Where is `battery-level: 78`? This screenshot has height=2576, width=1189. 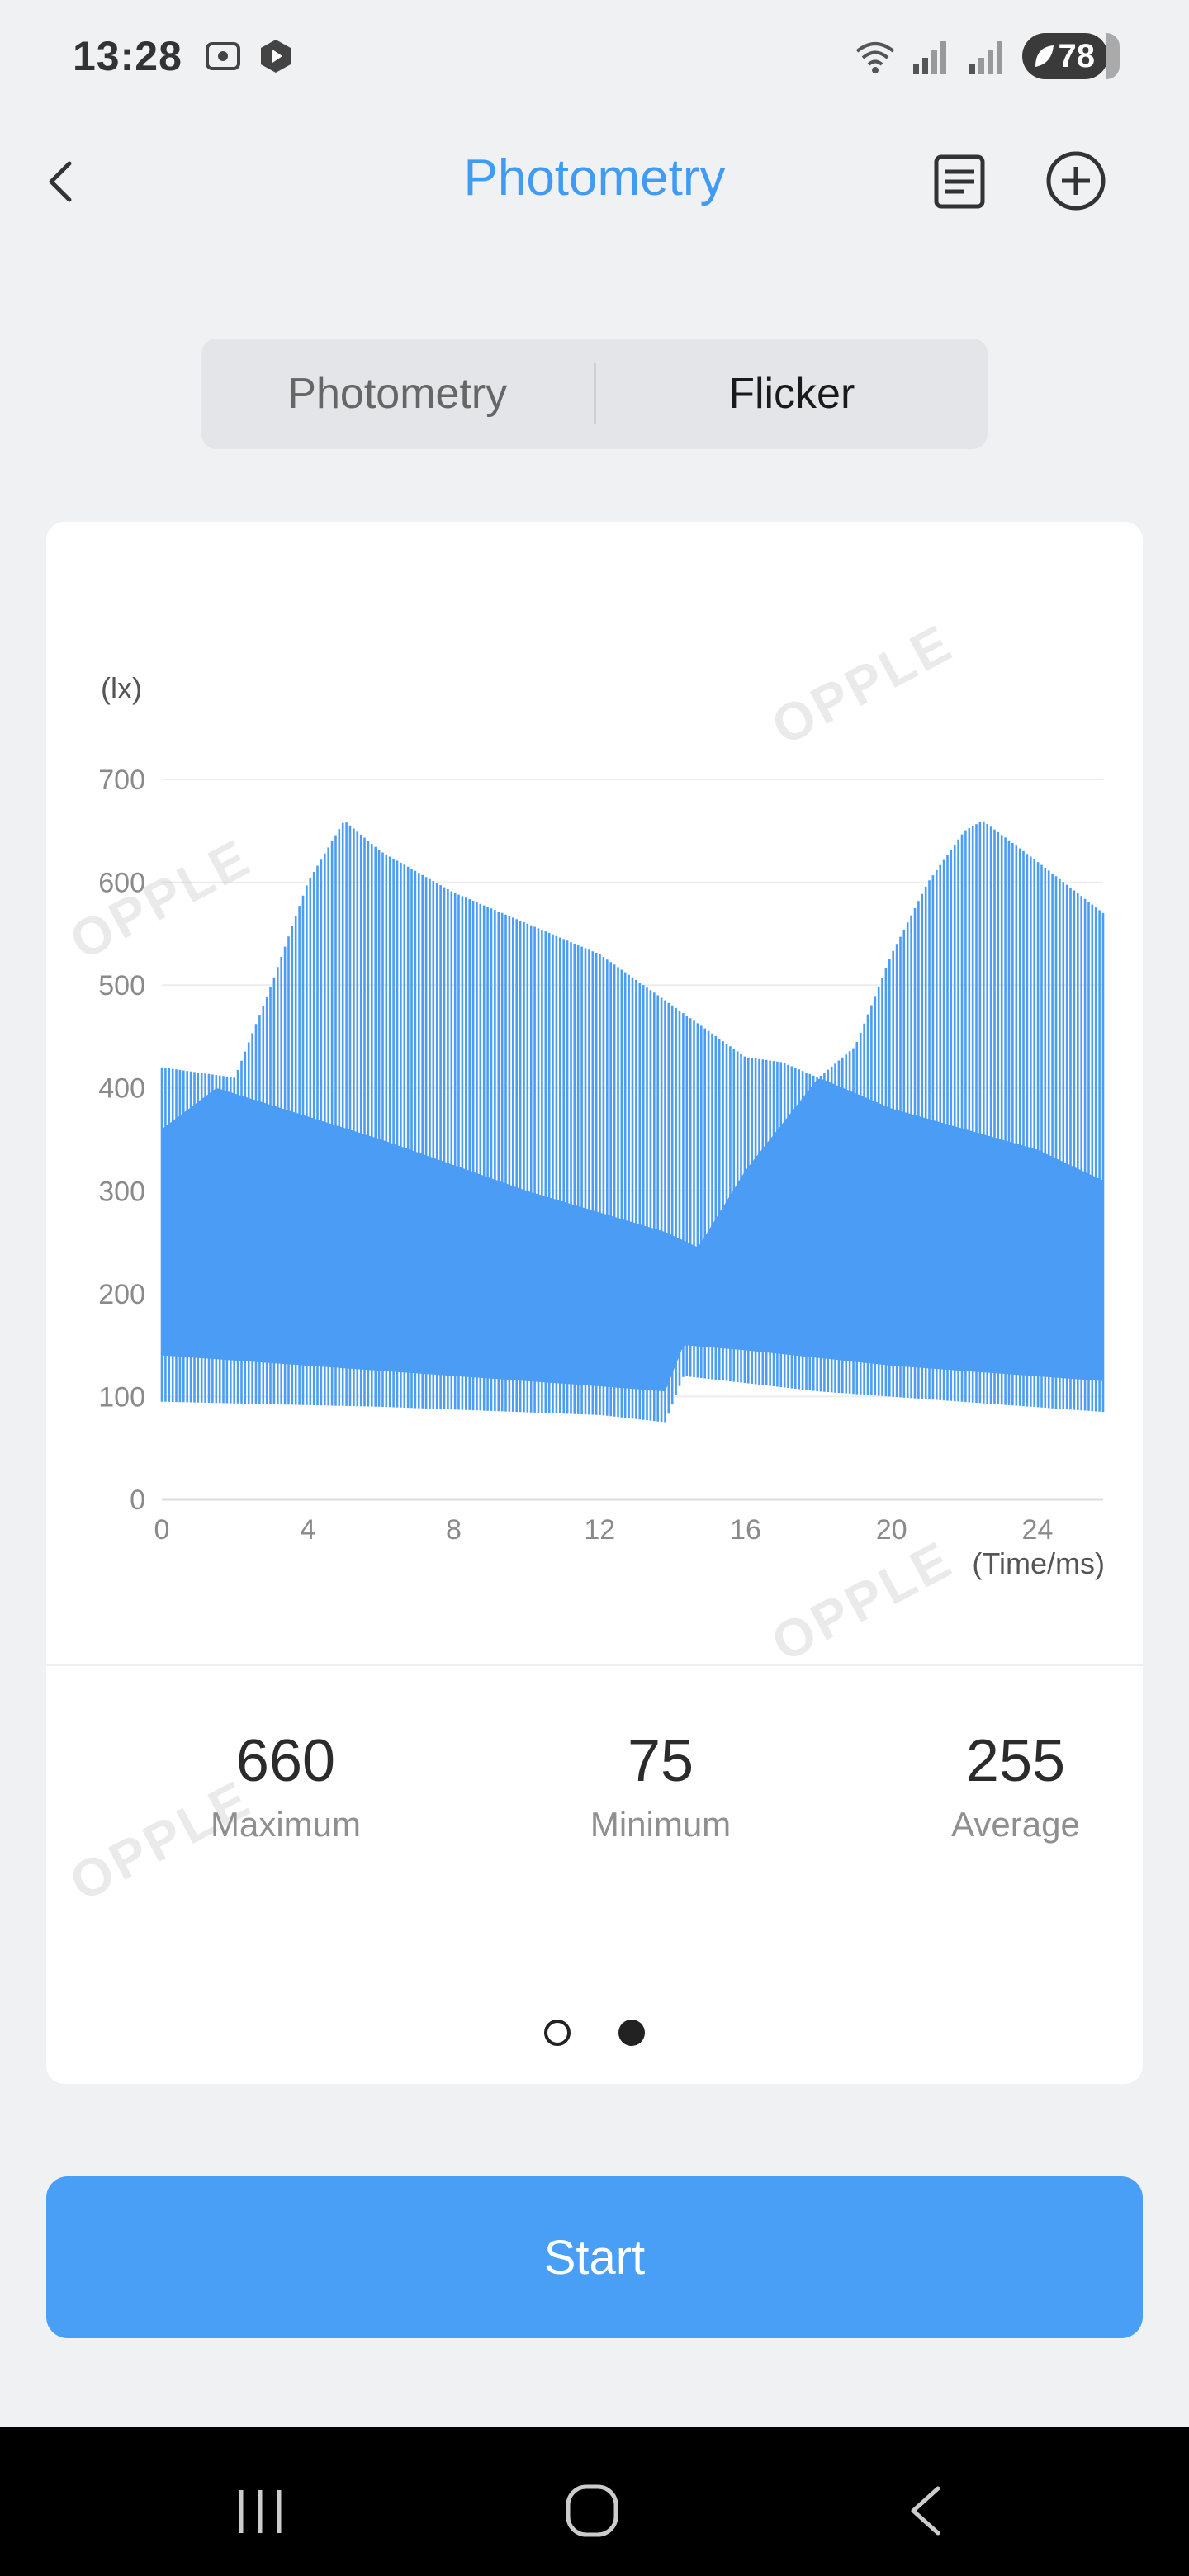
battery-level: 78 is located at coordinates (1077, 55).